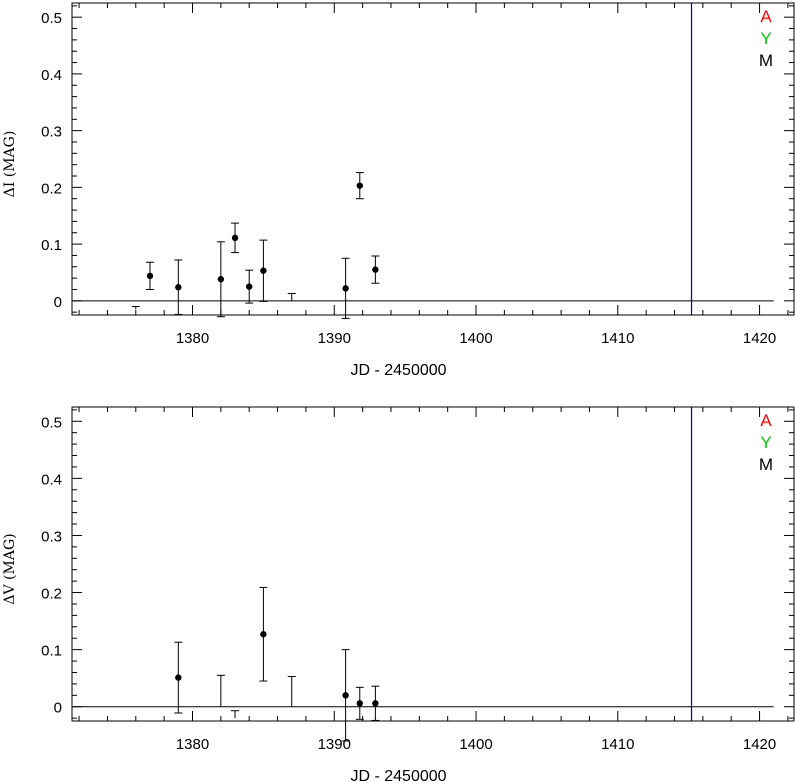 The width and height of the screenshot is (795, 782). Describe the element at coordinates (10, 568) in the screenshot. I see `y-axis-title: ΔV (MAG)` at that location.